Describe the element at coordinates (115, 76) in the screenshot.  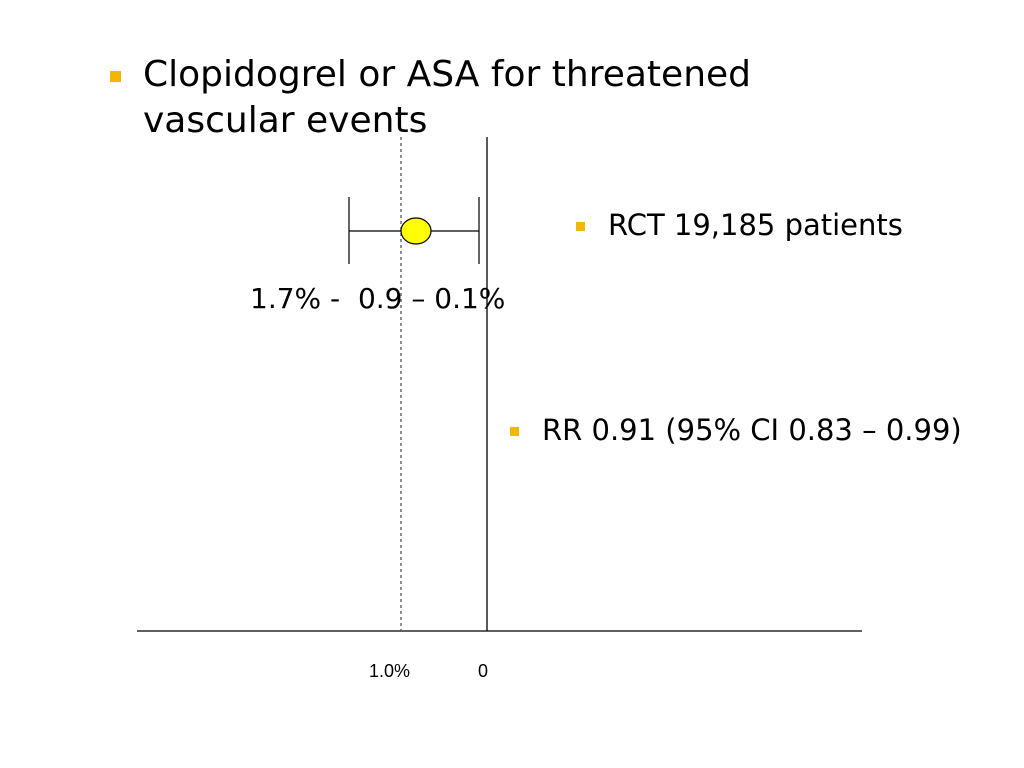
I see `title-bullet-icon` at that location.